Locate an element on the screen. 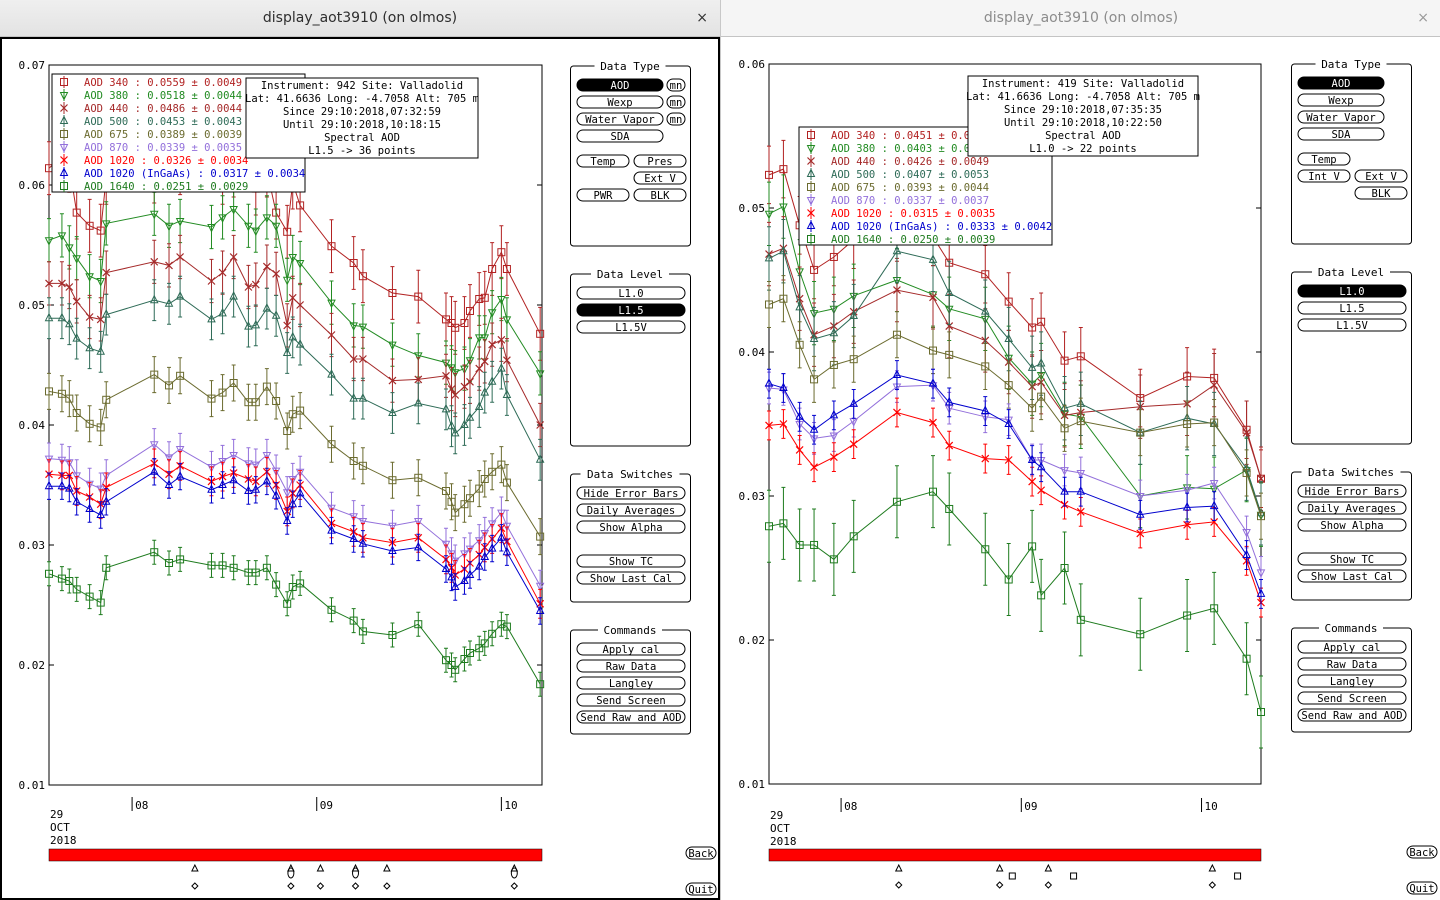 The image size is (1440, 900). pwr-button-label: PWR is located at coordinates (604, 196).